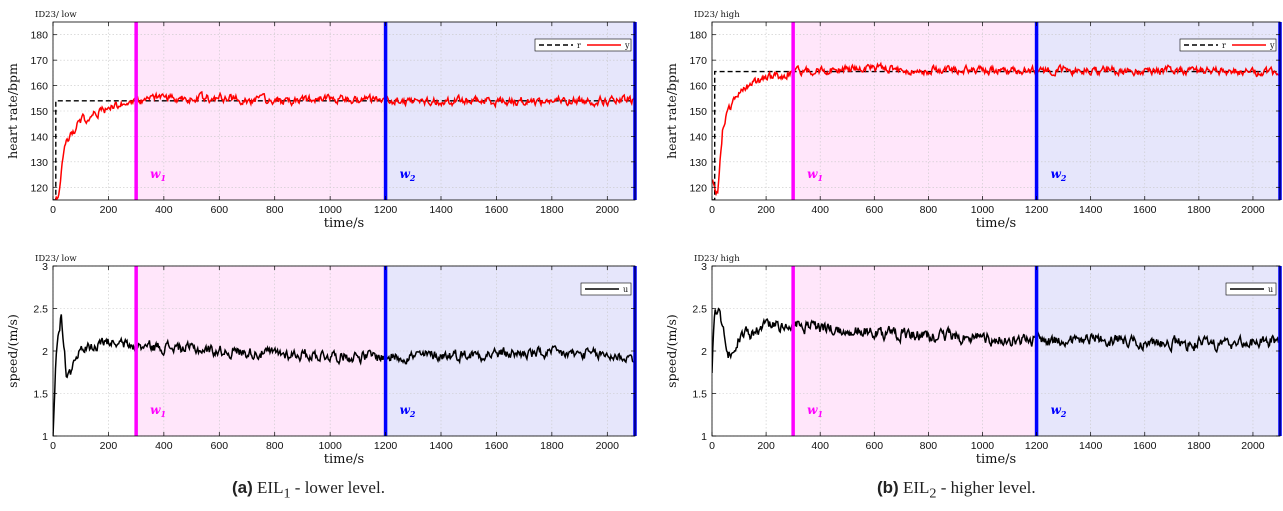 The image size is (1283, 511). I want to click on caption-b-tag: (b), so click(888, 487).